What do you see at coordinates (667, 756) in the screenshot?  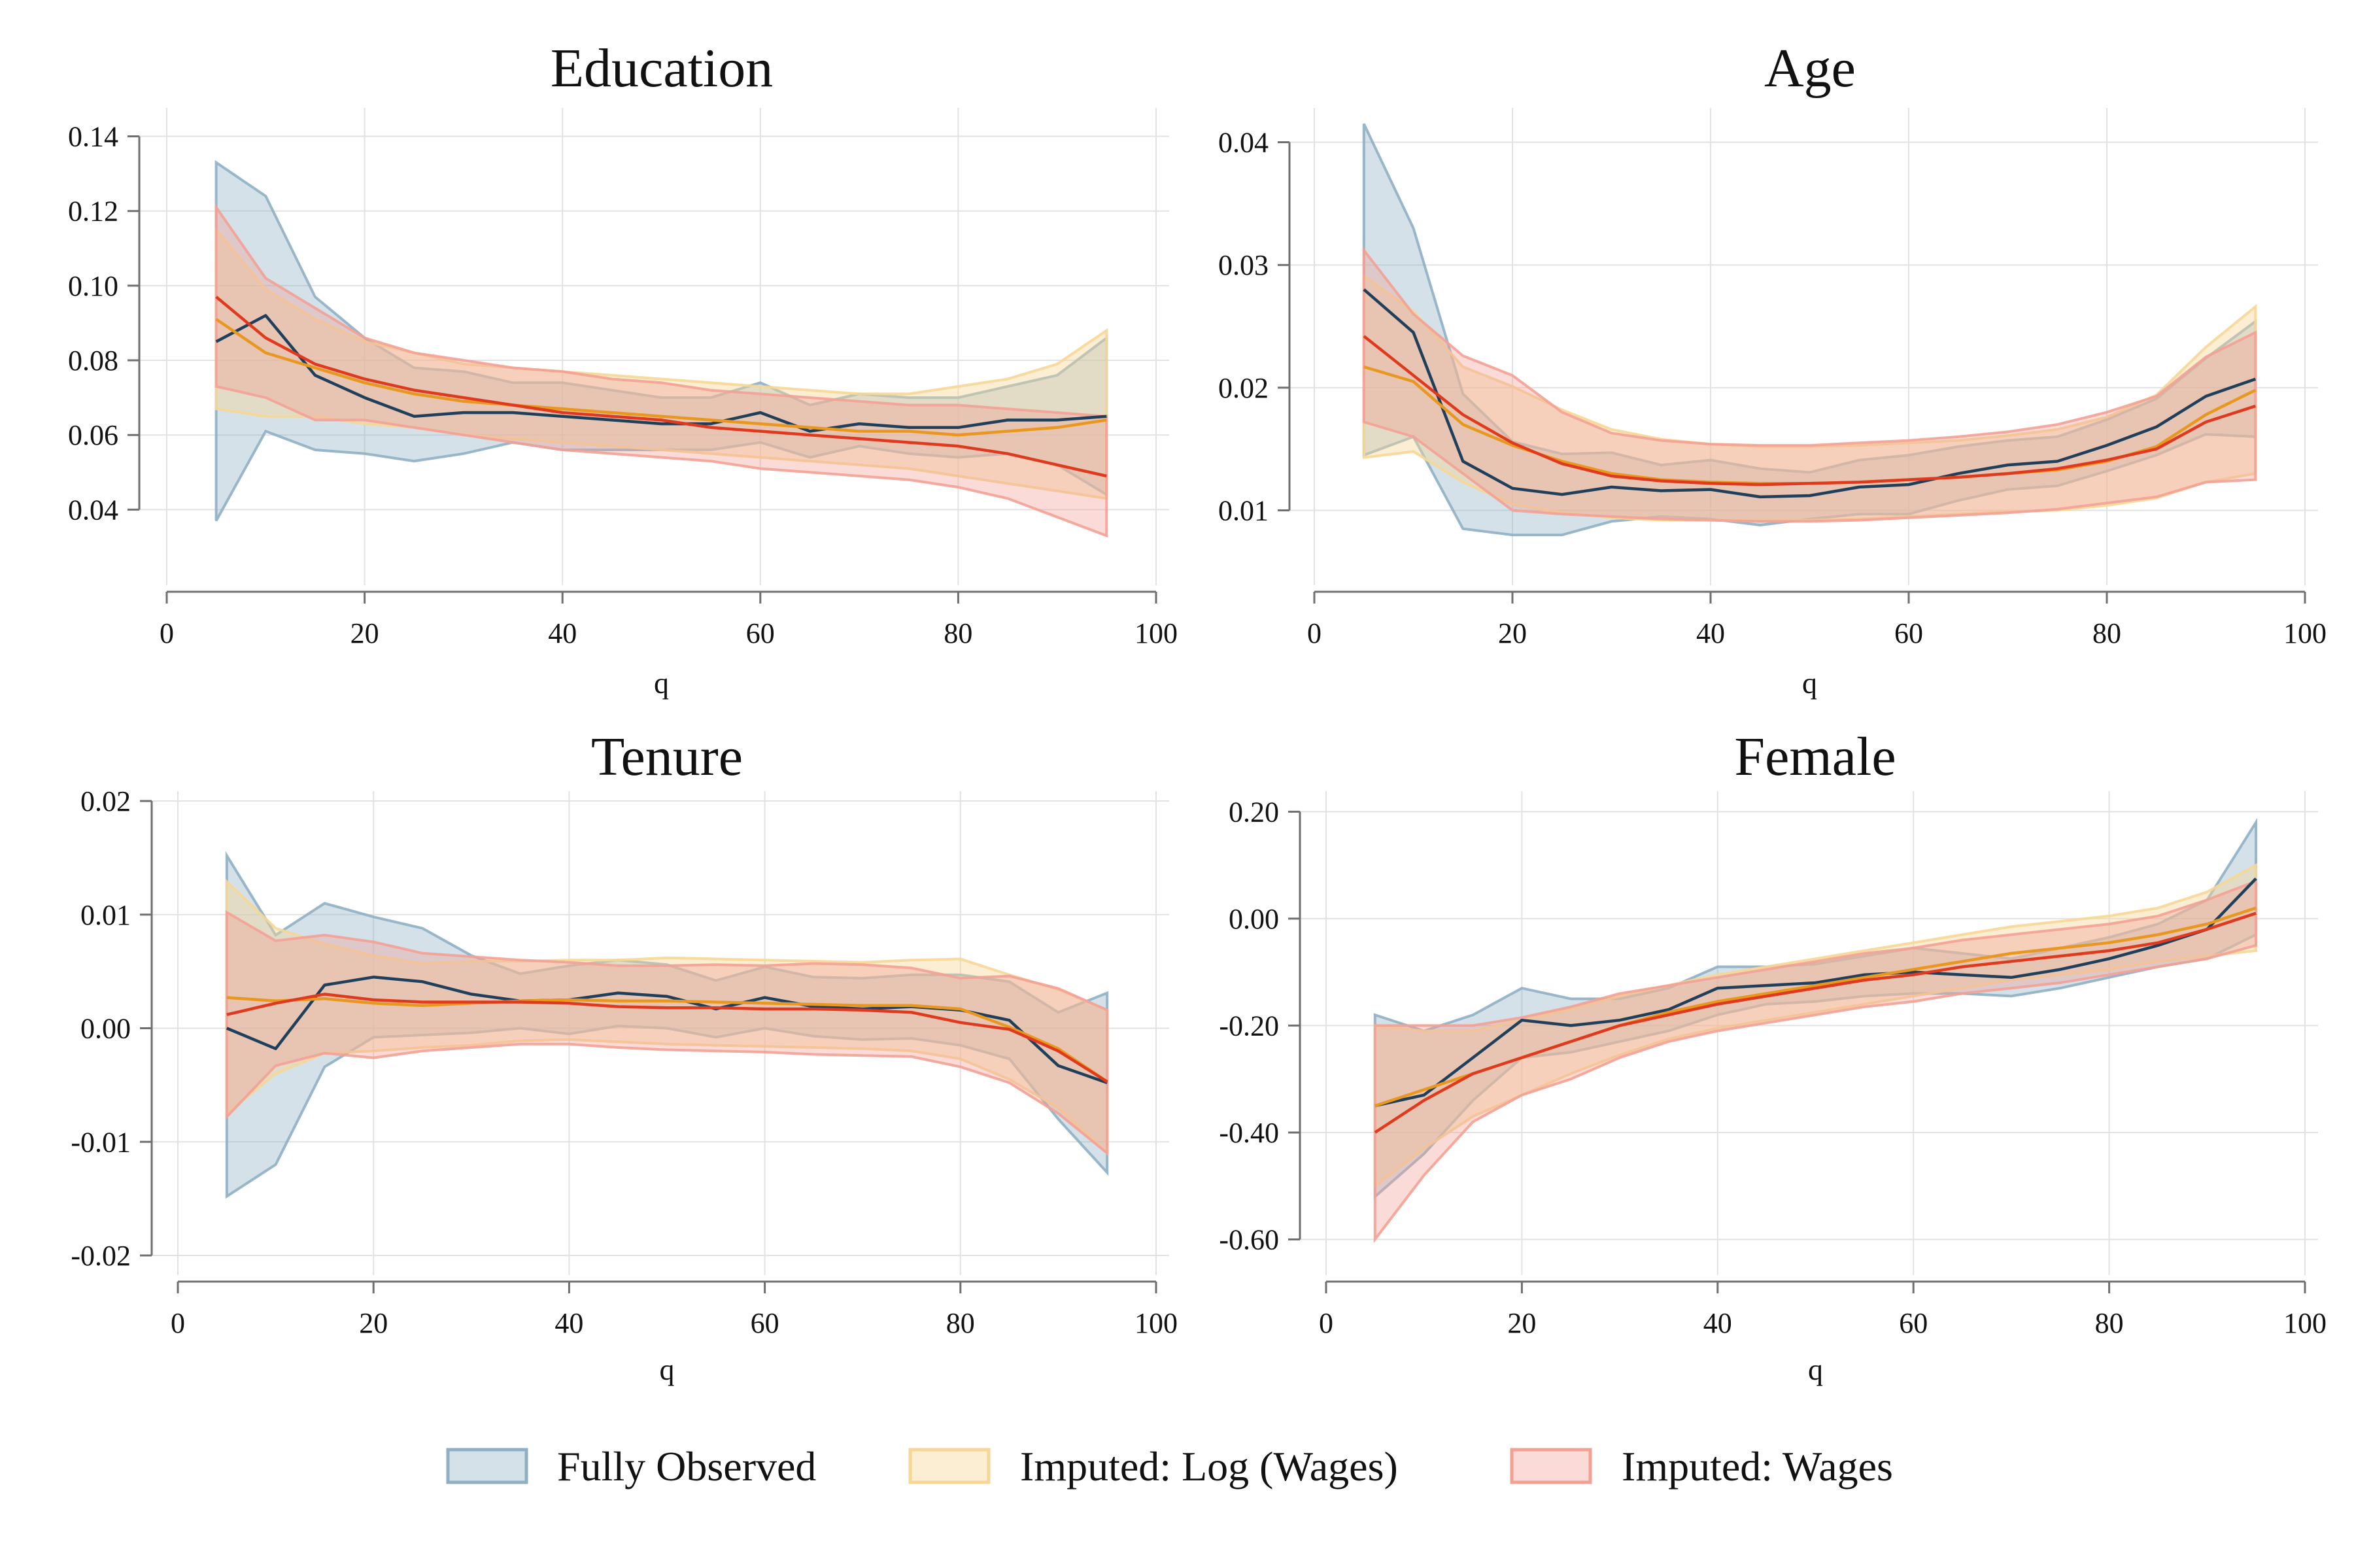 I see `panel-title: Tenure` at bounding box center [667, 756].